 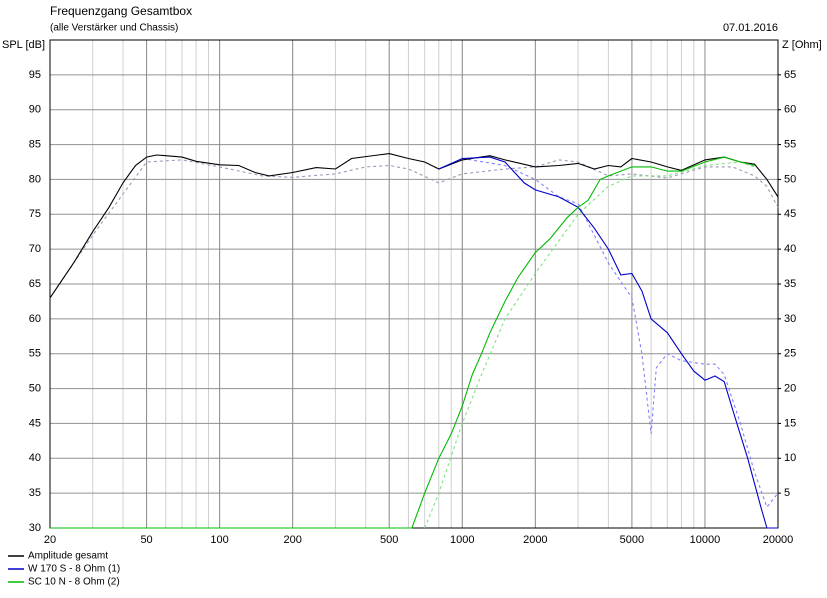 I want to click on y-tick-label: 95, so click(x=35, y=75).